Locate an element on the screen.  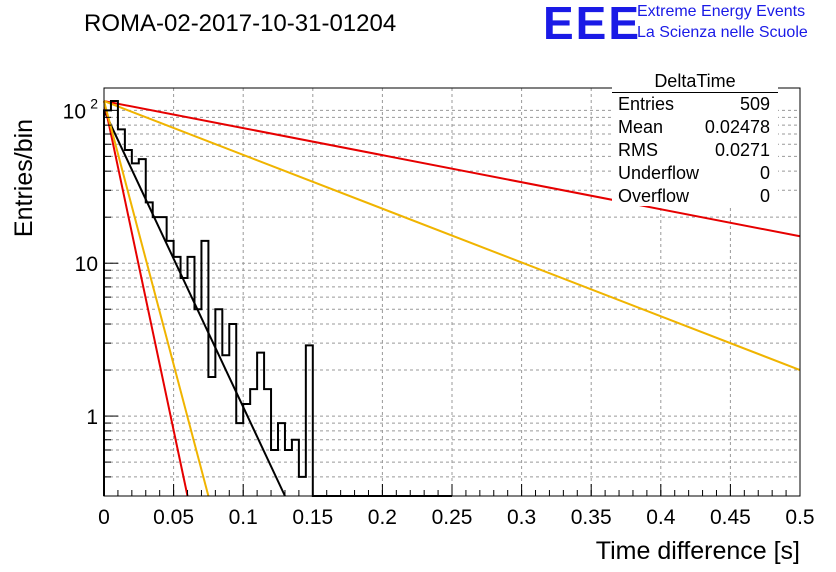
stat-row-entries: Entries 509 is located at coordinates (694, 104).